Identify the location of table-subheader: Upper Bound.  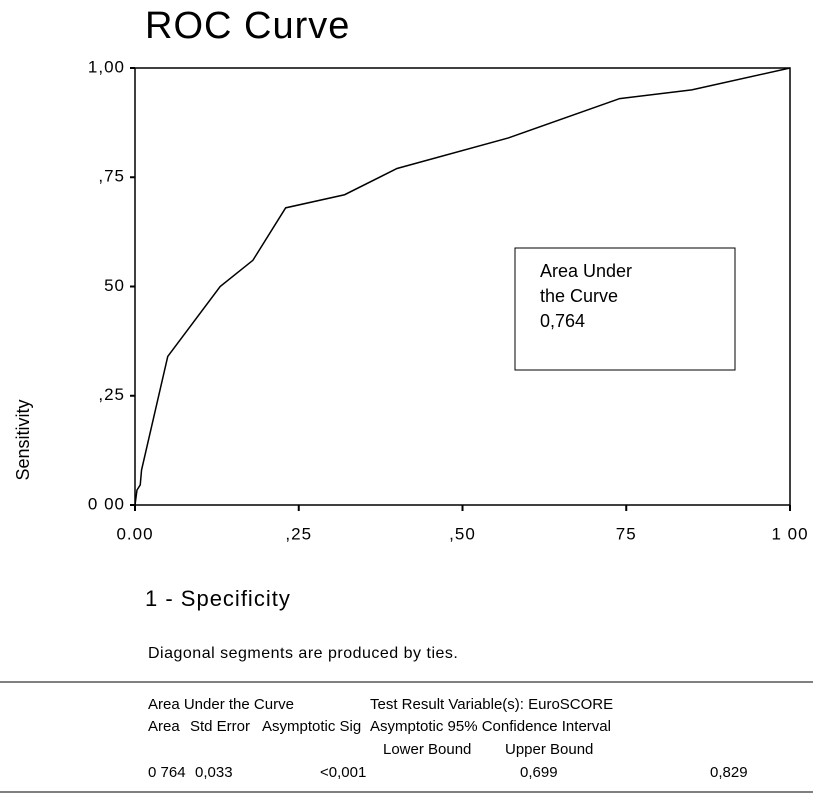
(549, 749).